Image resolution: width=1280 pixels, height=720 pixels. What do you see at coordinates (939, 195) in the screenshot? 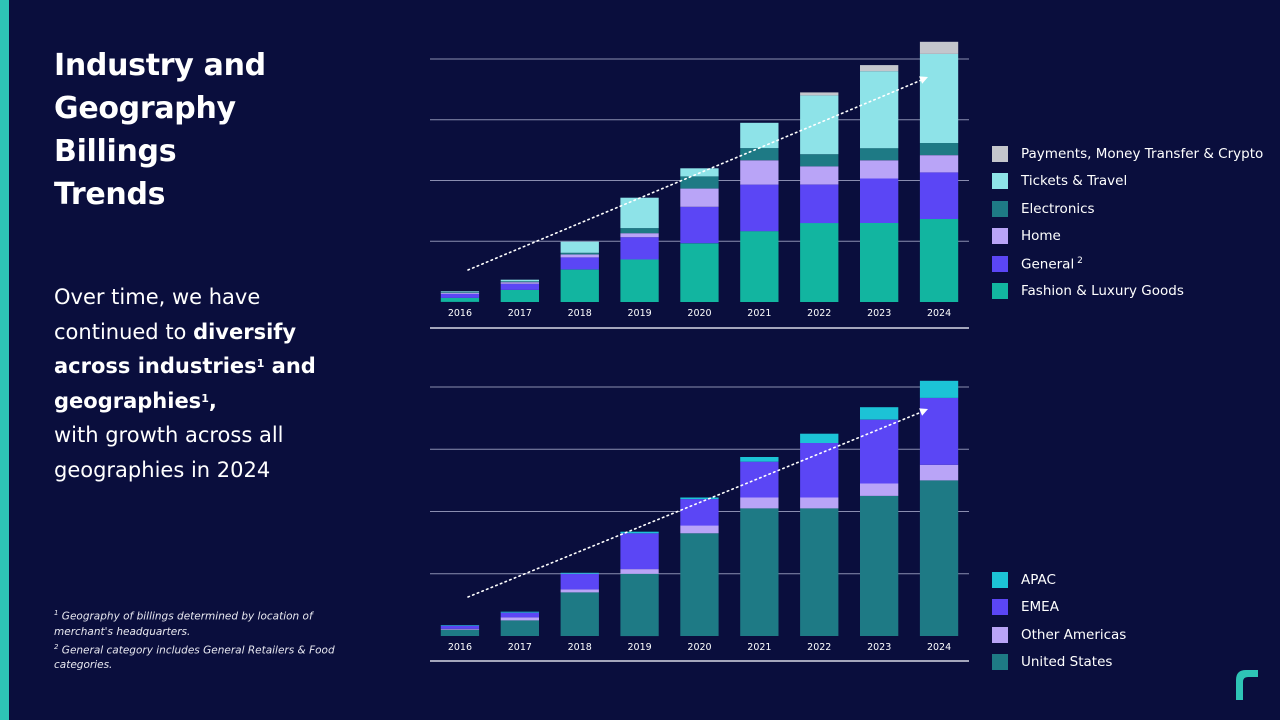
I see `industry-bar-general-2024` at bounding box center [939, 195].